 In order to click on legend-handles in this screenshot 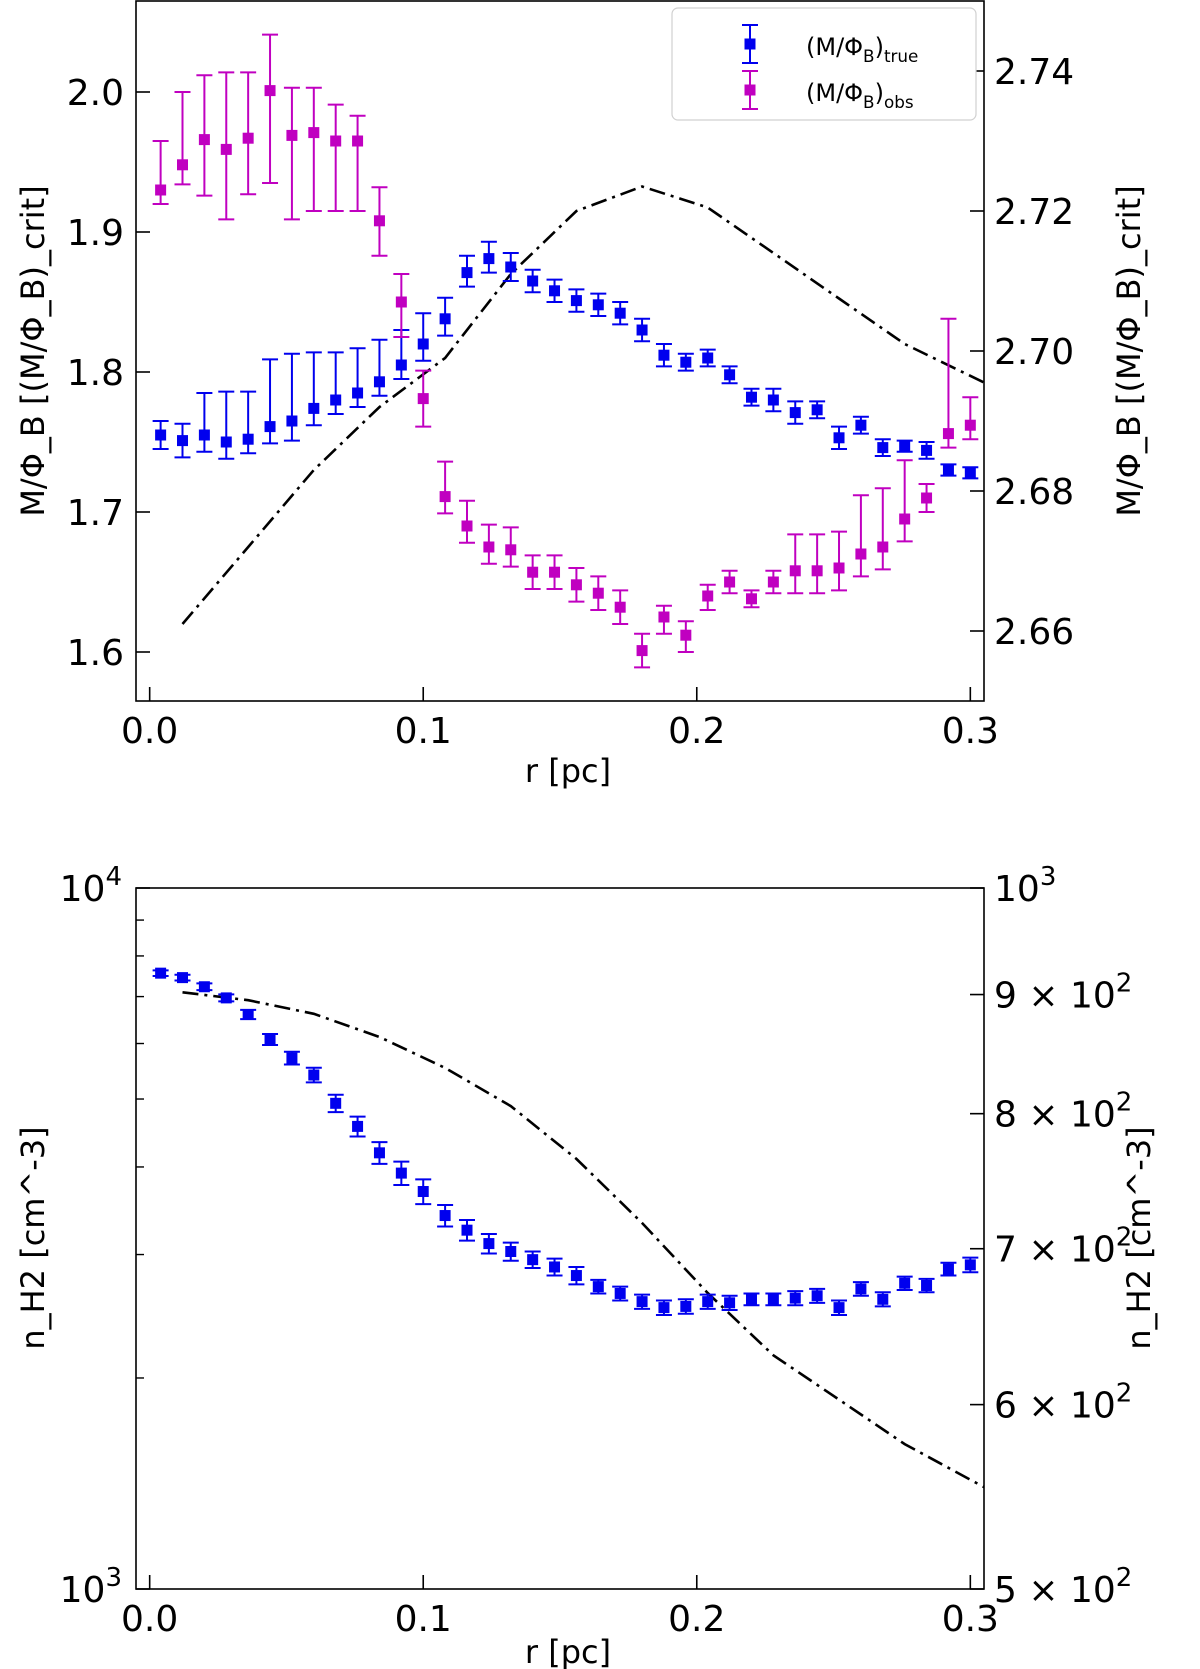, I will do `click(750, 67)`.